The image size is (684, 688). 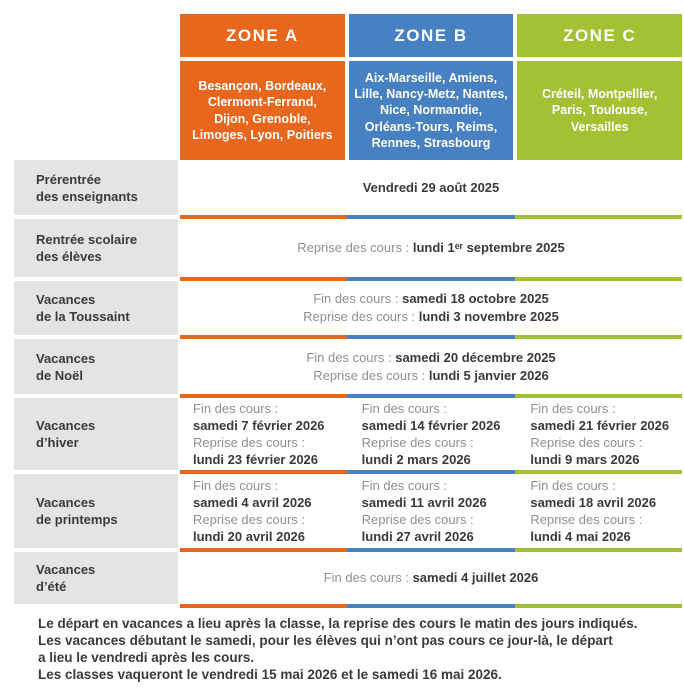 I want to click on zone-a-header: ZONE A, so click(x=262, y=35).